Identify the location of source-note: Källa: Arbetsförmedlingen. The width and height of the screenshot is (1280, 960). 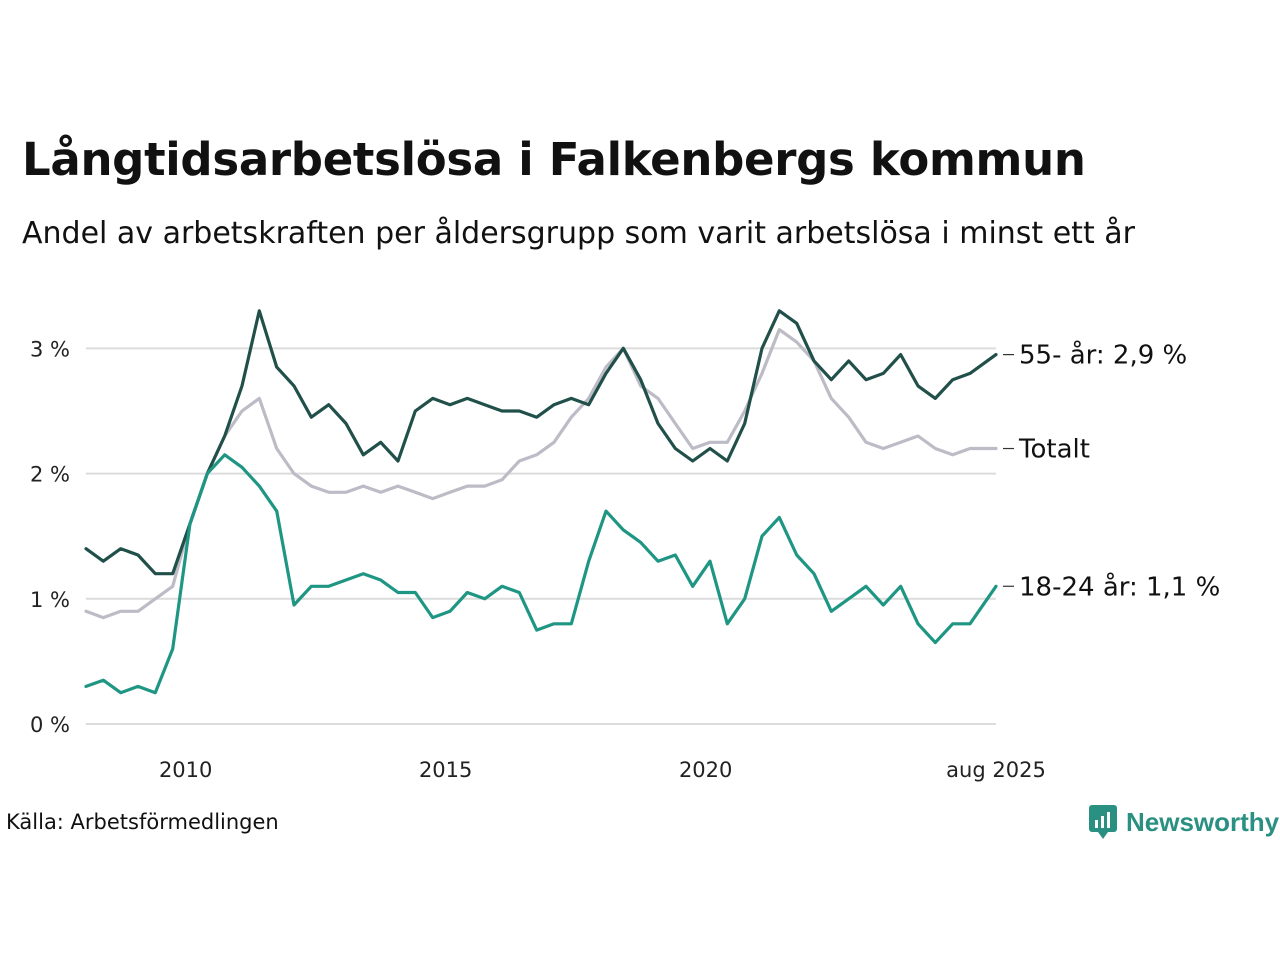
(142, 822).